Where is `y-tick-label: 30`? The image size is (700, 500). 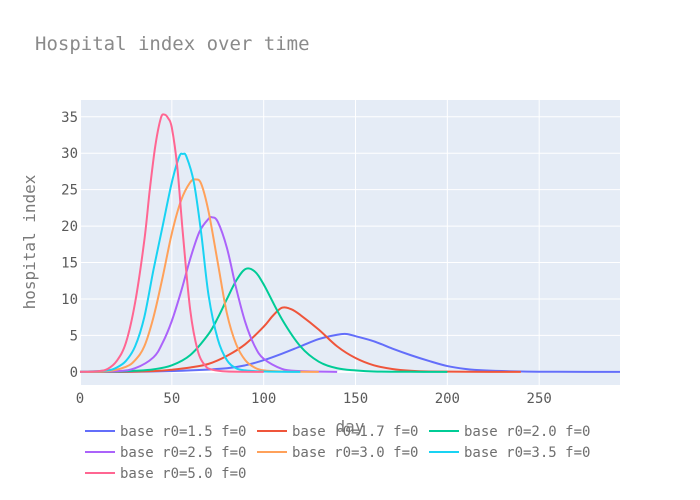 y-tick-label: 30 is located at coordinates (69, 154).